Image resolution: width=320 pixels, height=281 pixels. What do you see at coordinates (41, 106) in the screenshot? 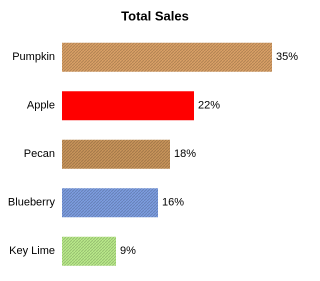
I see `category-label: Apple` at bounding box center [41, 106].